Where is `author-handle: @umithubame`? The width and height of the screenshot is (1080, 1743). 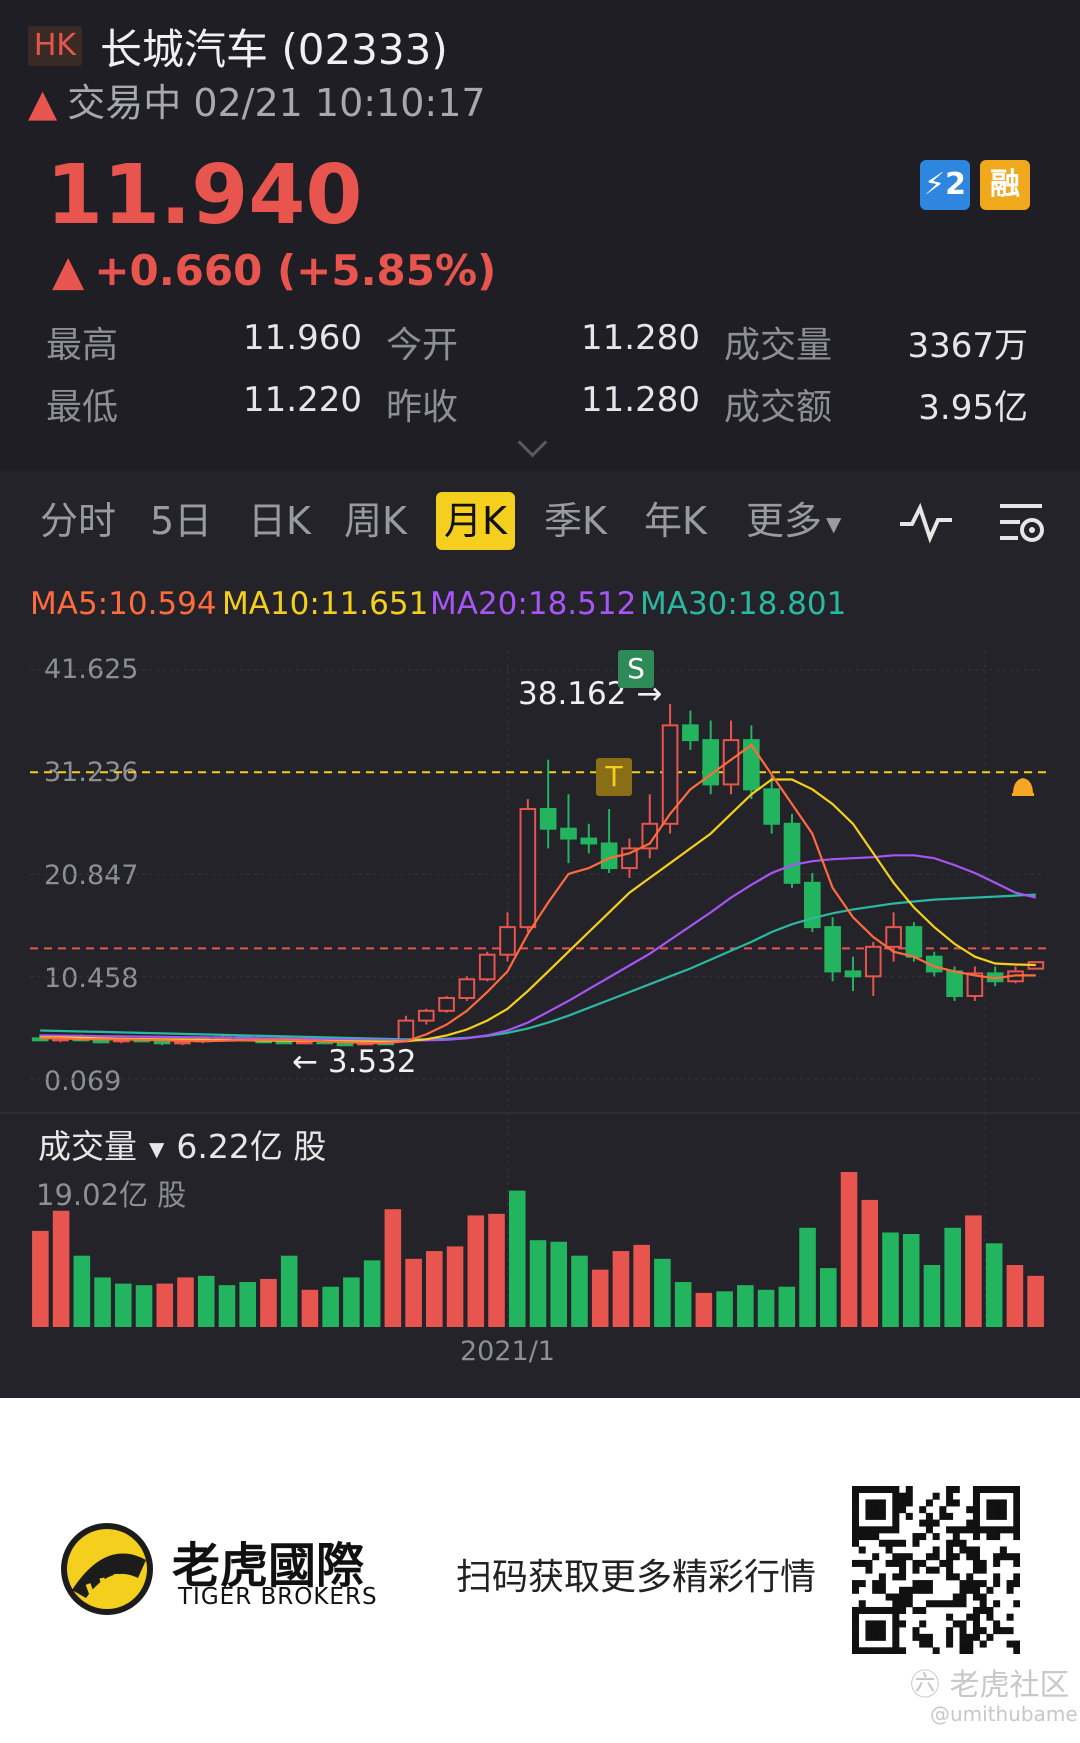
author-handle: @umithubame is located at coordinates (1004, 1714).